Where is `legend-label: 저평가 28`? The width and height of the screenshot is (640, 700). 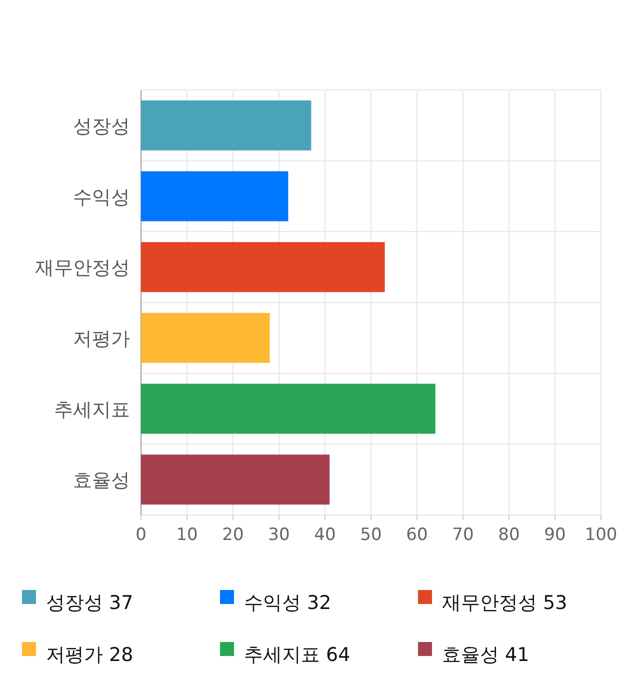
legend-label: 저평가 28 is located at coordinates (90, 655).